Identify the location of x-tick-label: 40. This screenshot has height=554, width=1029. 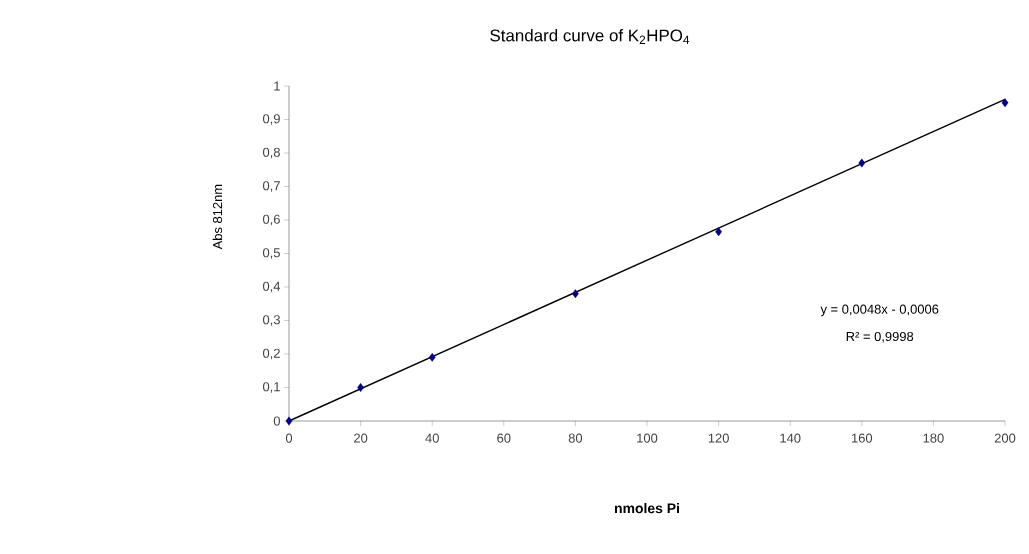
(432, 438).